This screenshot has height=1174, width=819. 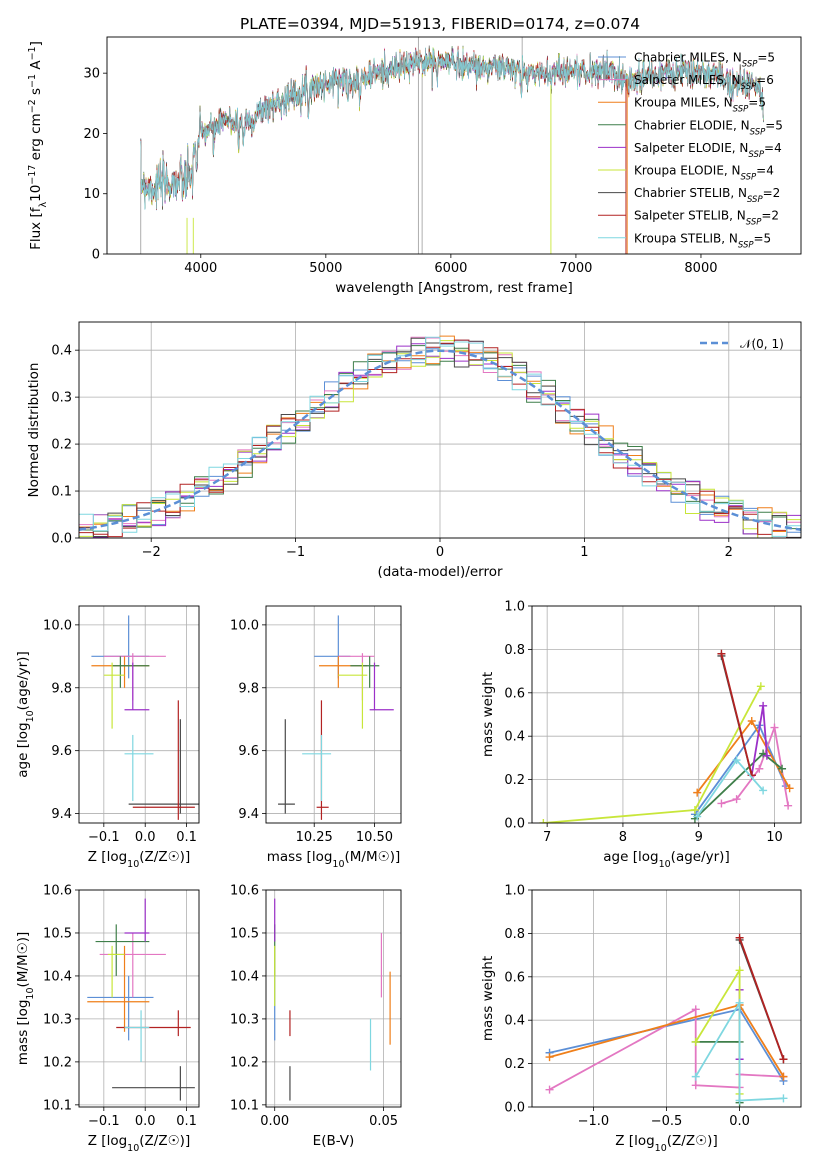 I want to click on y-tick-label: 10.0, so click(x=244, y=625).